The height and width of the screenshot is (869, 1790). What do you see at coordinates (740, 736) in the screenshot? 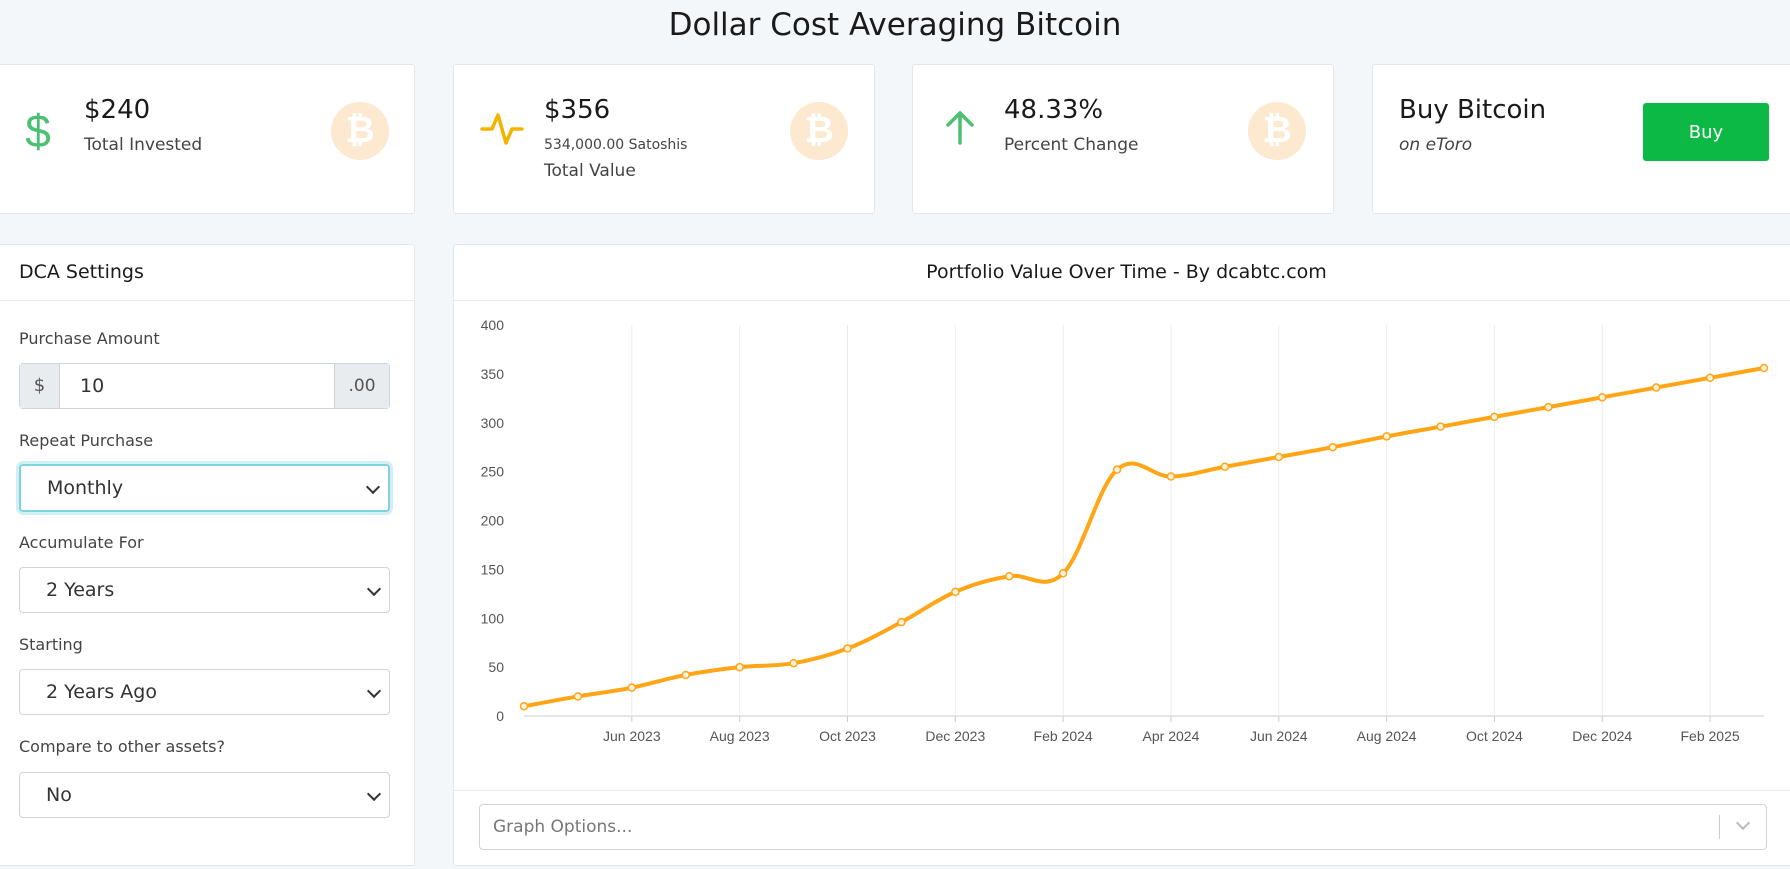
I see `x-tick-label: Aug 2023` at bounding box center [740, 736].